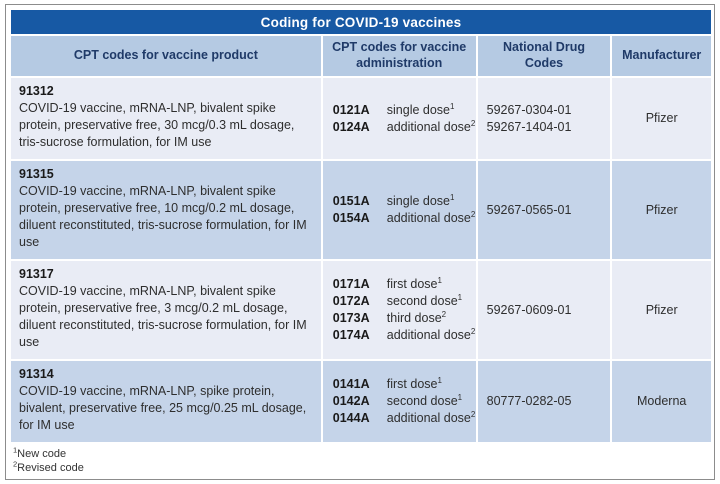  What do you see at coordinates (351, 301) in the screenshot?
I see `admin-code: 0172A` at bounding box center [351, 301].